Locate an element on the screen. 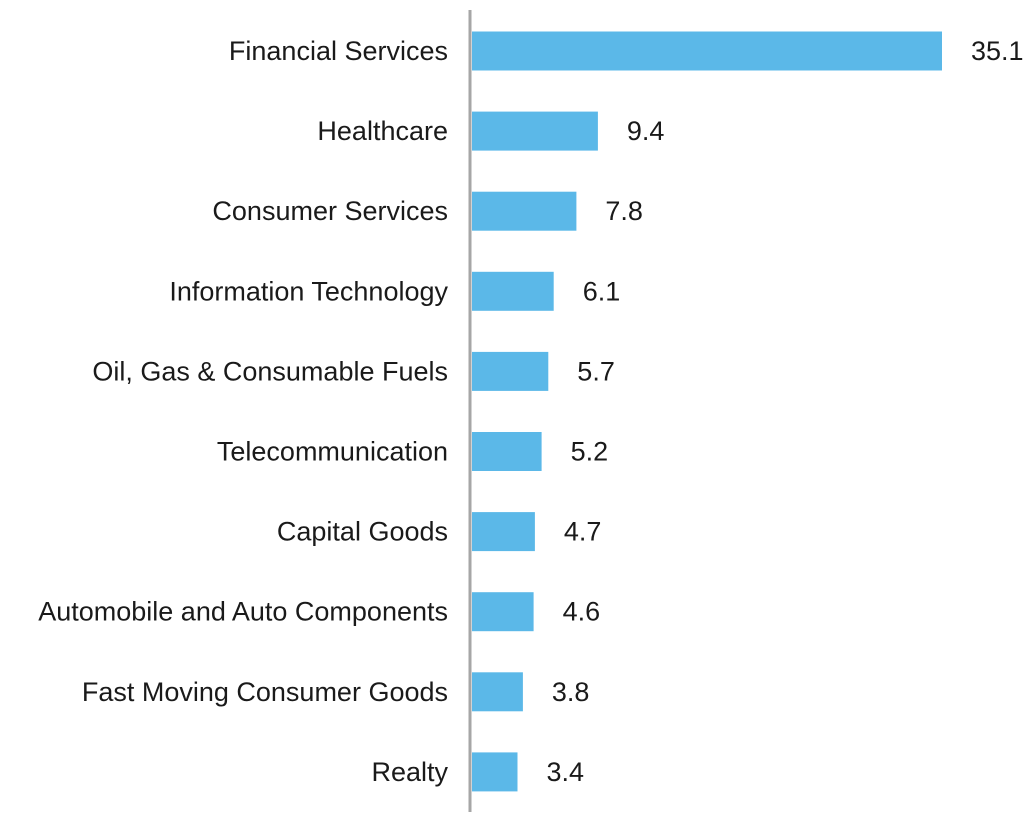  value-label-consumer-services: 7.8 is located at coordinates (624, 211).